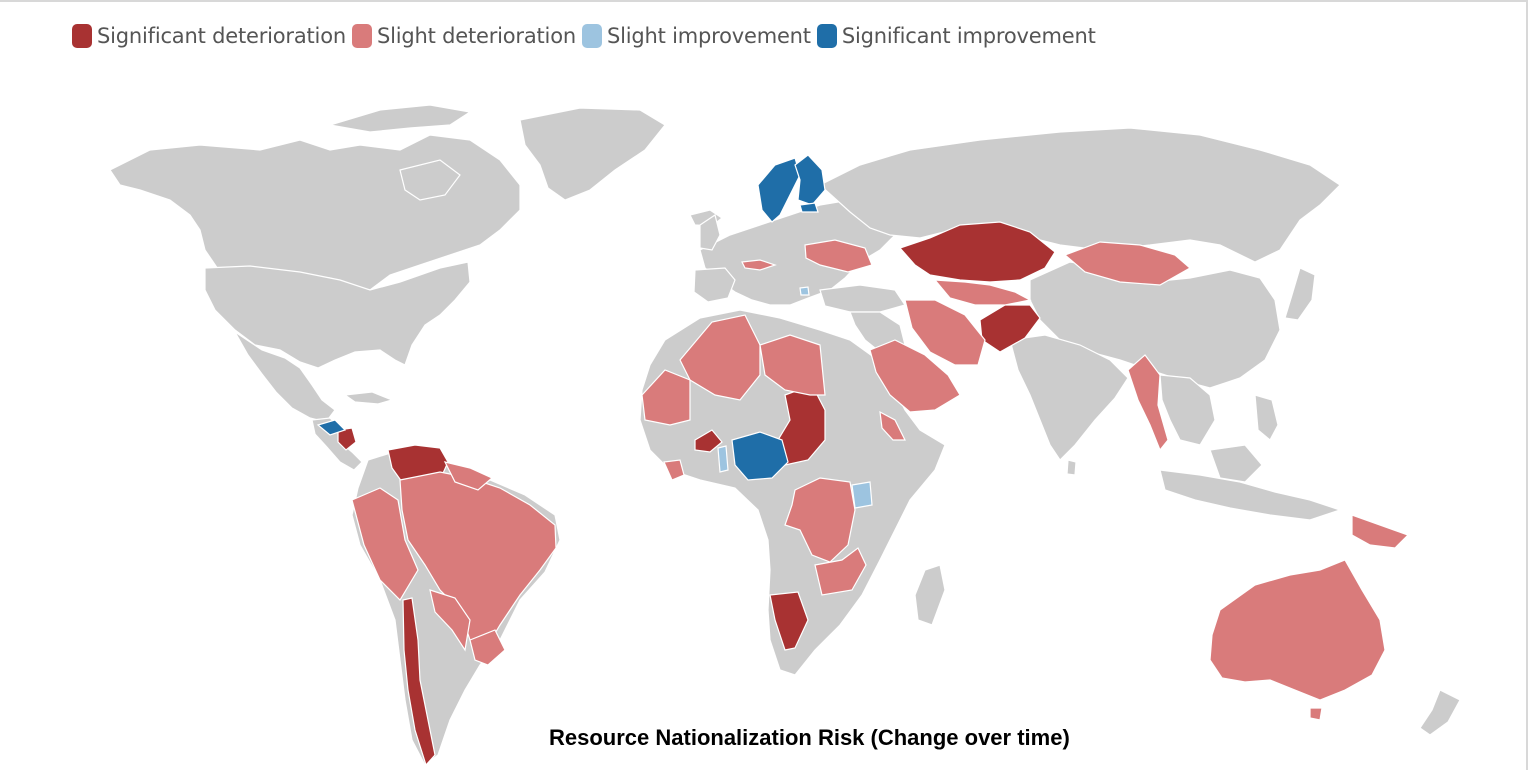 The width and height of the screenshot is (1530, 770). What do you see at coordinates (1071, 467) in the screenshot?
I see `country-sri-lanka` at bounding box center [1071, 467].